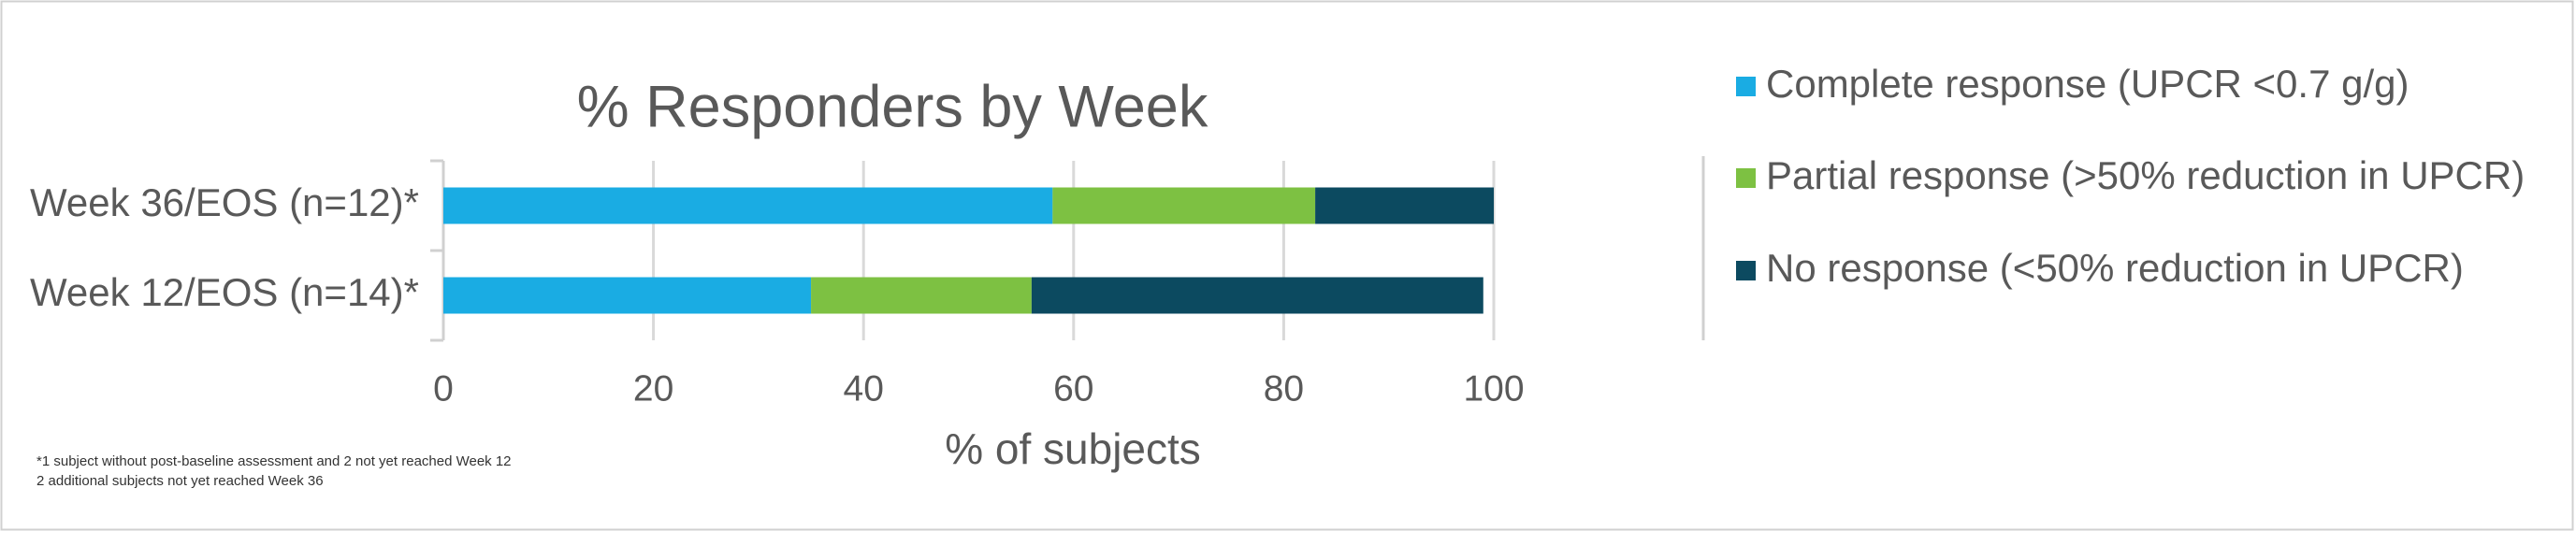 This screenshot has height=560, width=2576. What do you see at coordinates (864, 388) in the screenshot?
I see `x-tick-label: 40` at bounding box center [864, 388].